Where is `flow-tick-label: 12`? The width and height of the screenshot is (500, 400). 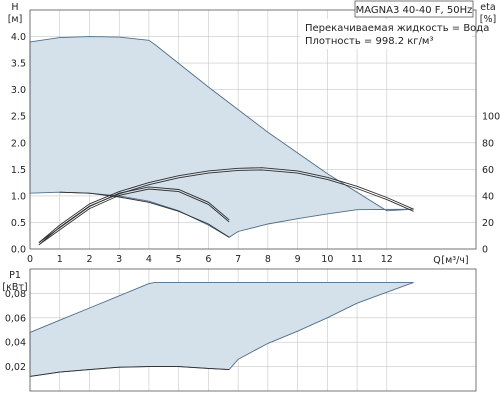
flow-tick-label: 12 is located at coordinates (387, 259).